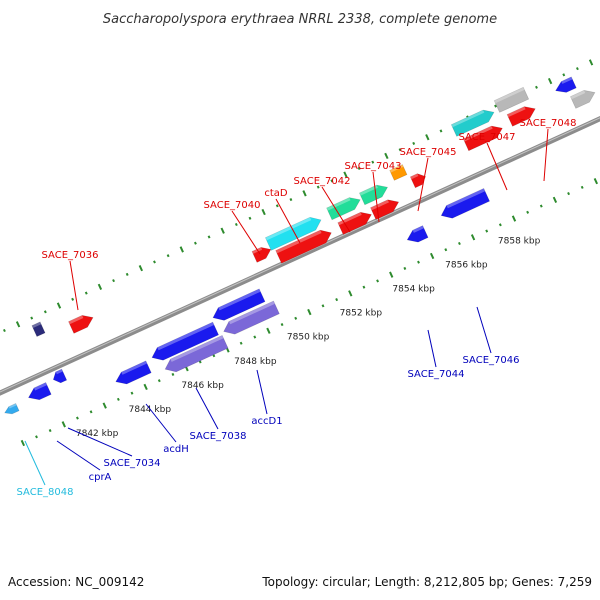  What do you see at coordinates (40, 386) in the screenshot?
I see `gene-cpra-gloss` at bounding box center [40, 386].